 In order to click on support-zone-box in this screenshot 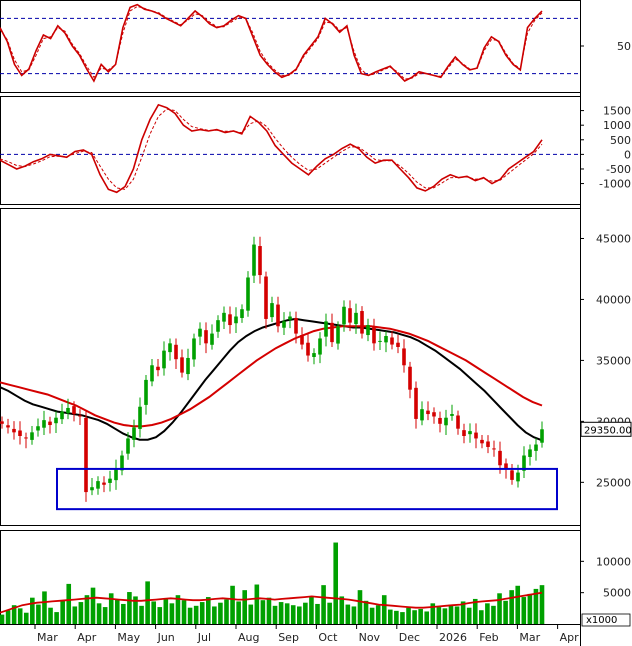, I will do `click(307, 489)`.